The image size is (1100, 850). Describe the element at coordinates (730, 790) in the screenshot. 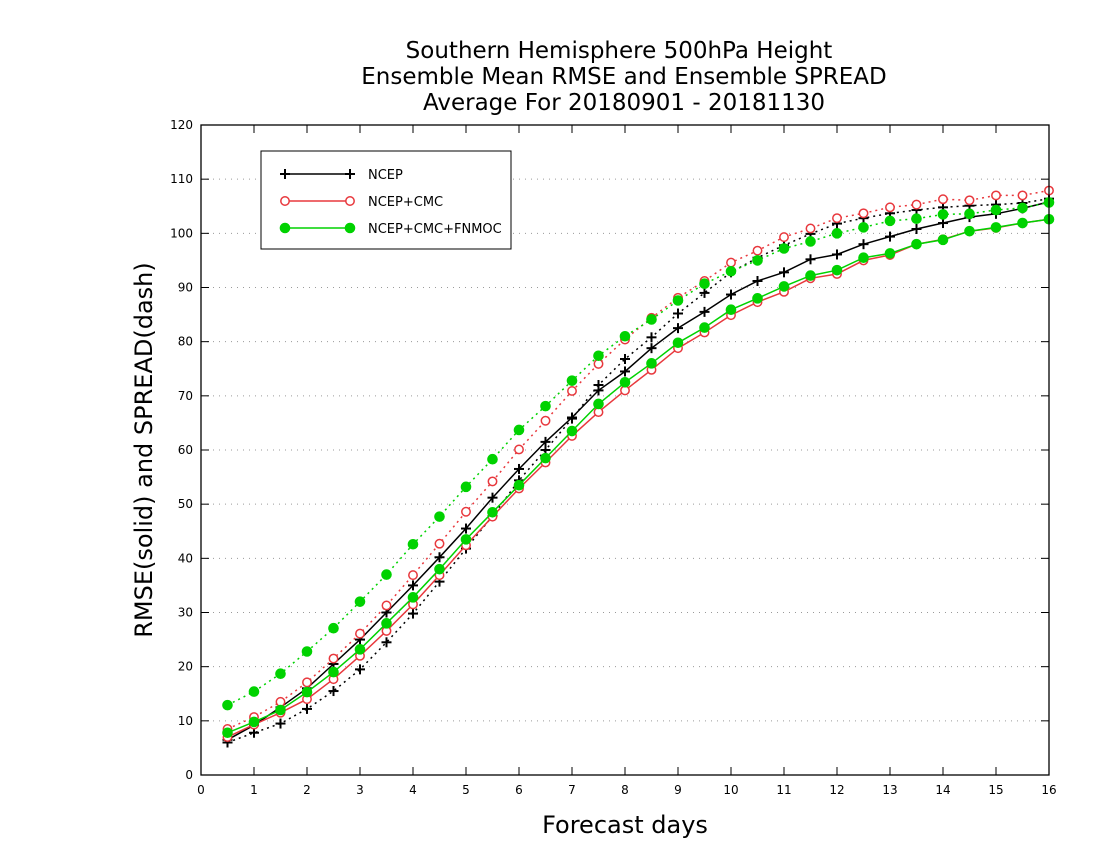

I see `x-tick-label: 10` at that location.